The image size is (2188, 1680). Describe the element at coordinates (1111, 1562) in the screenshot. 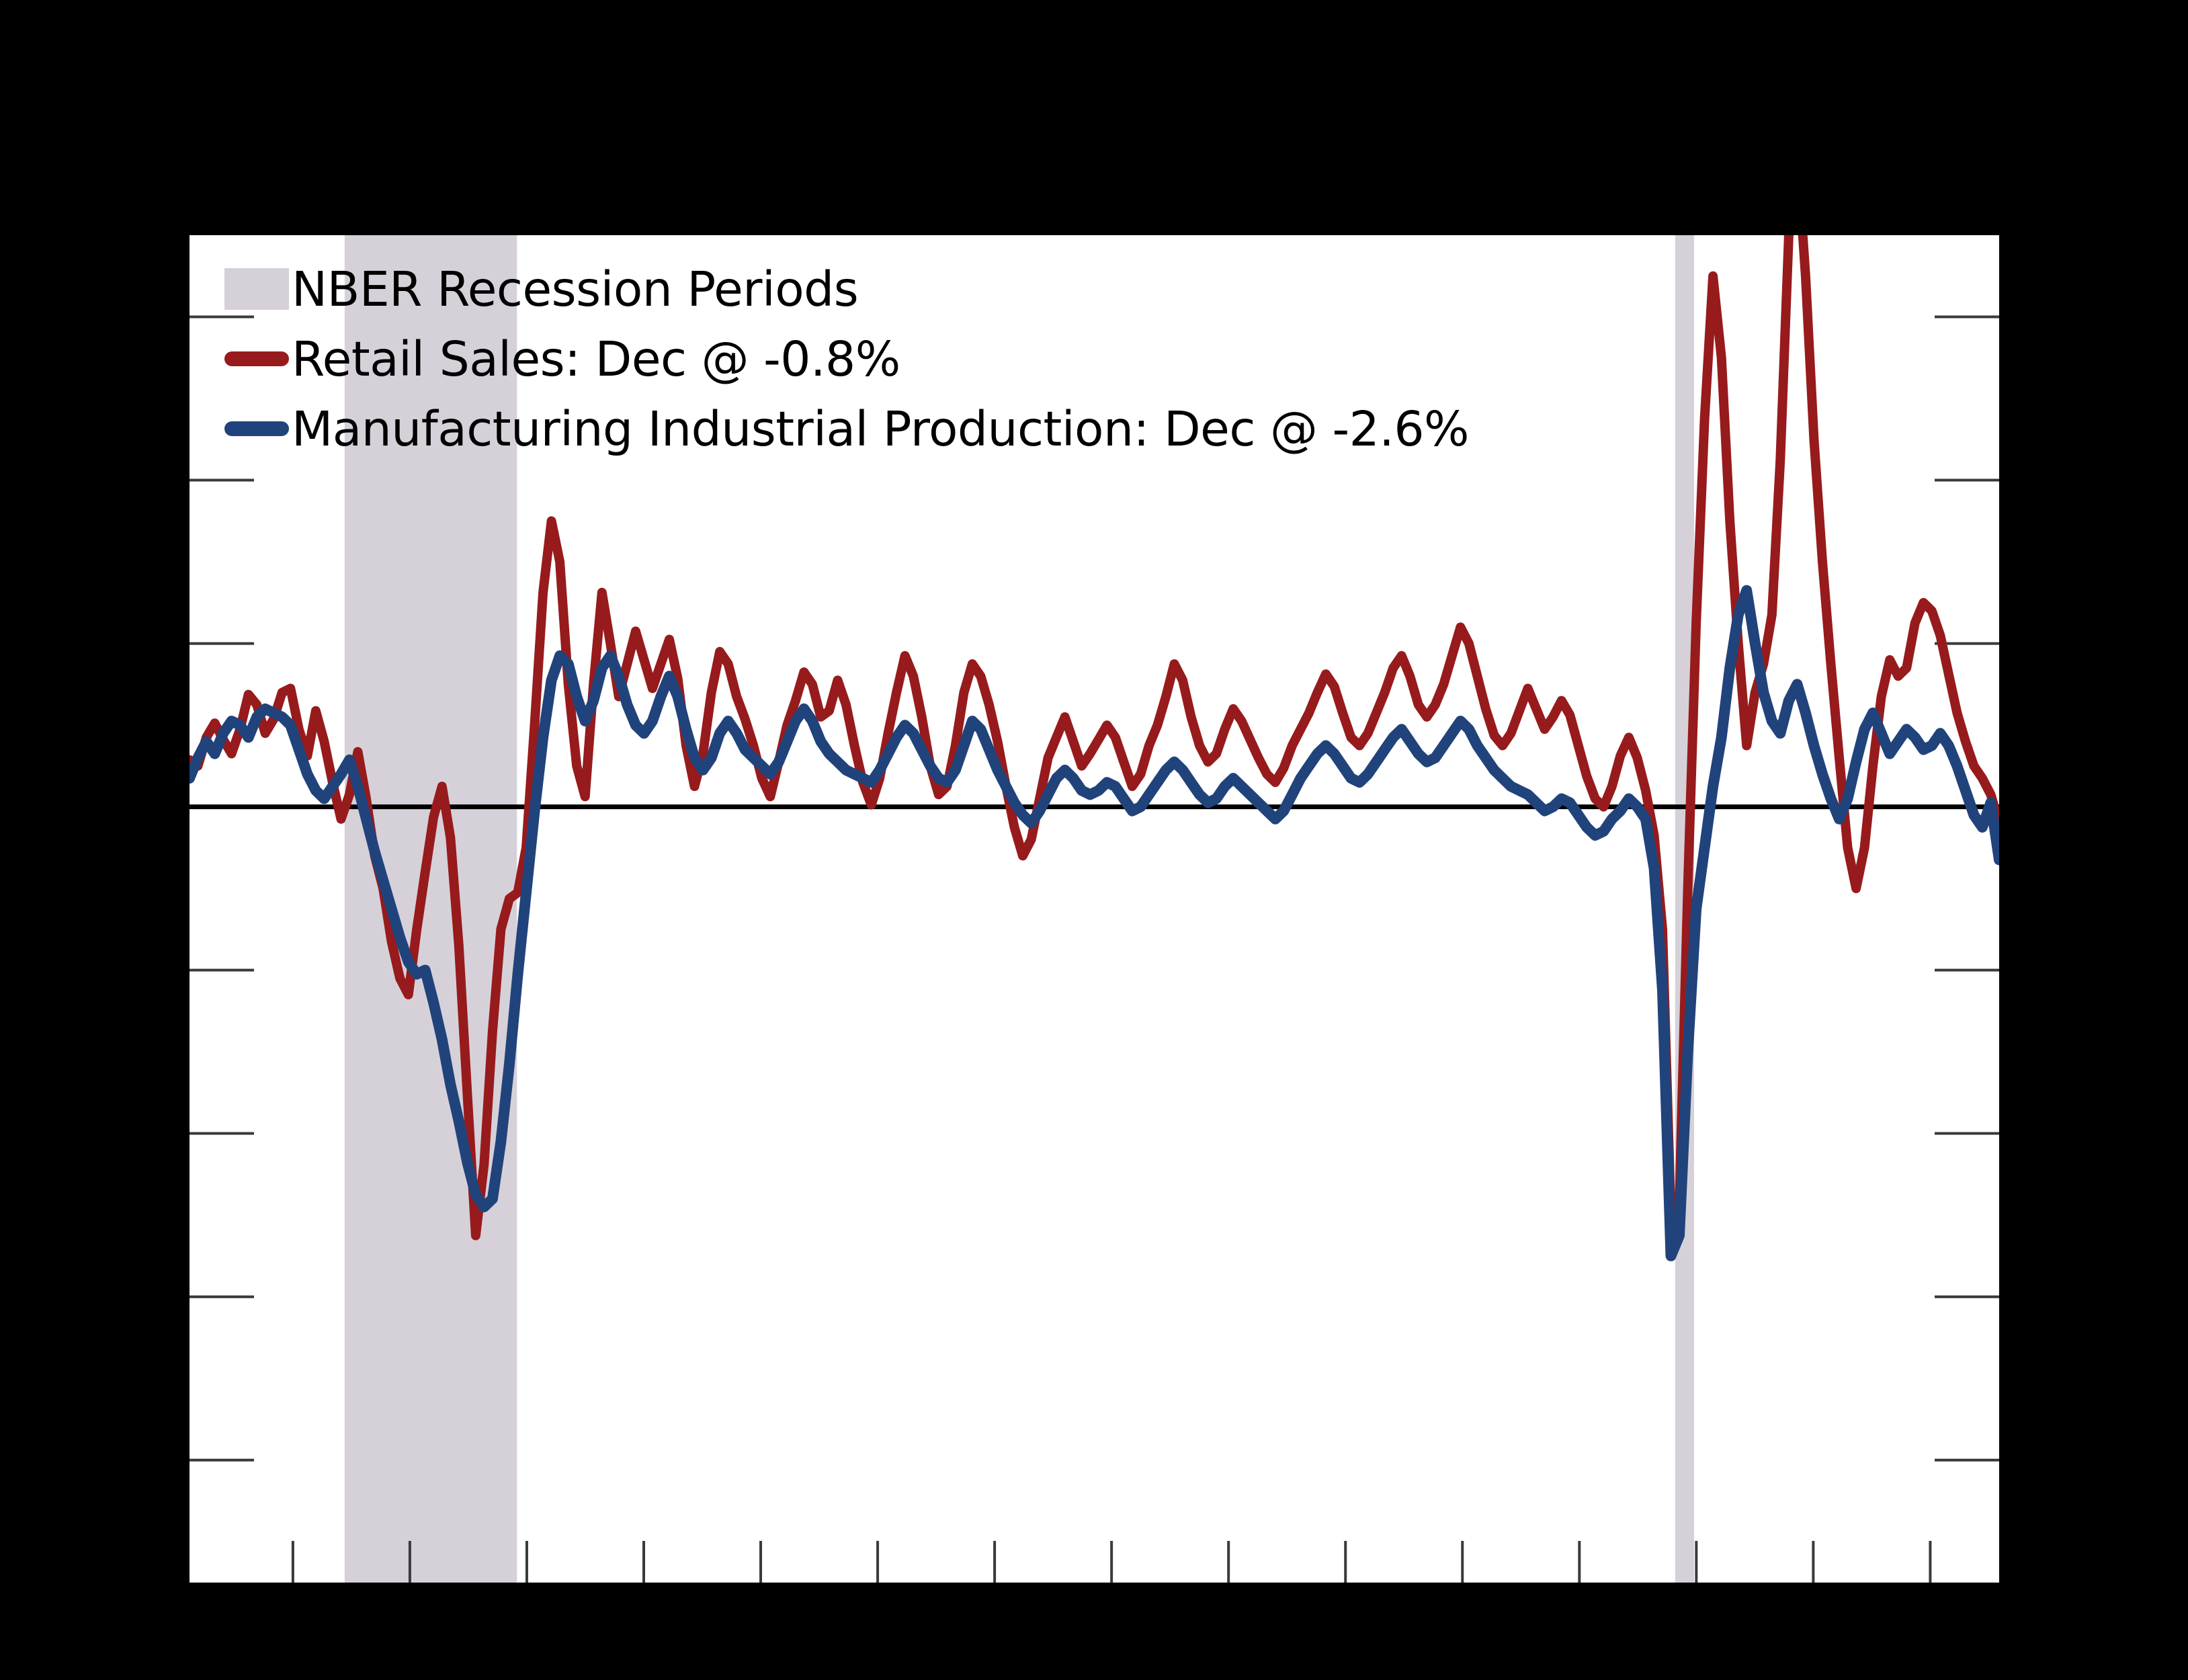

I see `x-axis-ticks` at that location.